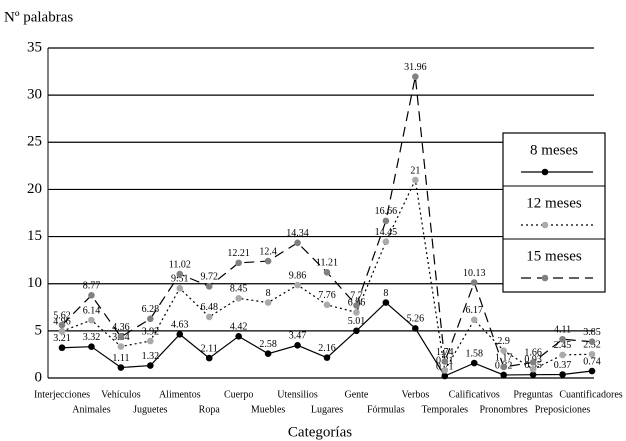 The height and width of the screenshot is (441, 626). What do you see at coordinates (356, 296) in the screenshot?
I see `data-label: 7.7` at bounding box center [356, 296].